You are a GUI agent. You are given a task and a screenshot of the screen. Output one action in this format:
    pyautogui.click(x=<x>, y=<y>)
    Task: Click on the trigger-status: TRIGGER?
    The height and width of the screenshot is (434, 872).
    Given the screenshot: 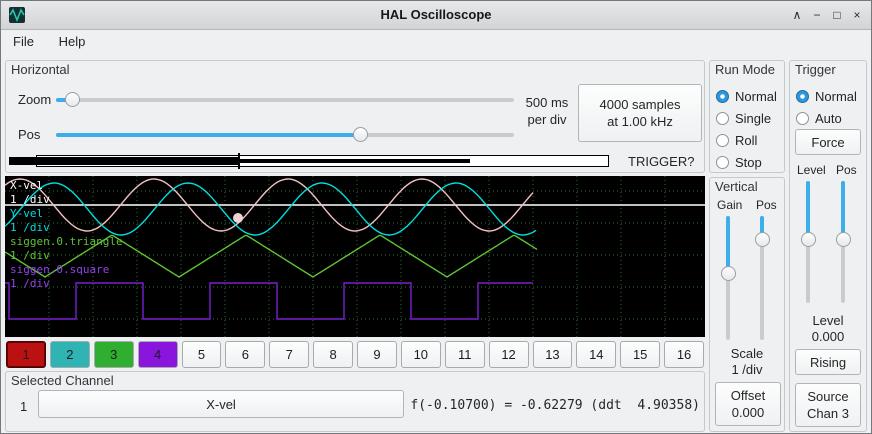 What is the action you would take?
    pyautogui.click(x=661, y=161)
    